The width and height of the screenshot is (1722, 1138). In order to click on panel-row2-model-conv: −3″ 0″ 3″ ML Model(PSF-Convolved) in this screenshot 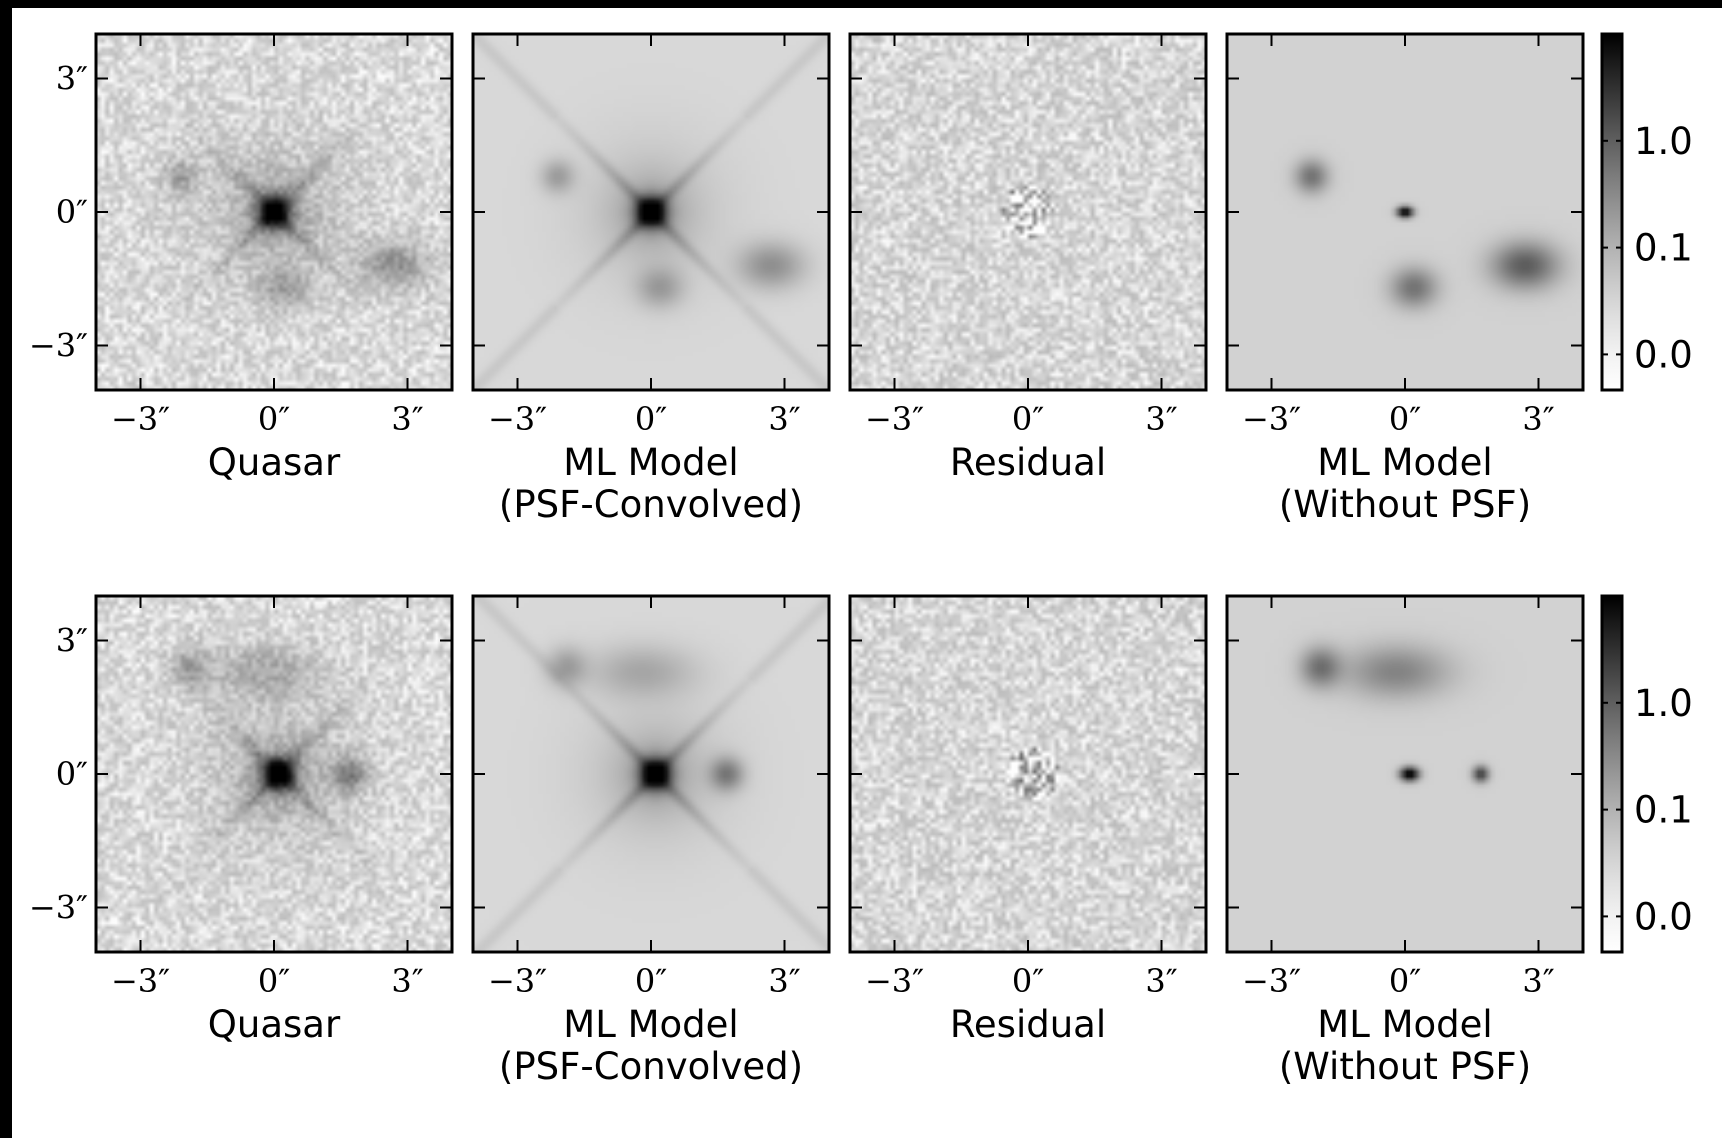, I will do `click(651, 841)`.